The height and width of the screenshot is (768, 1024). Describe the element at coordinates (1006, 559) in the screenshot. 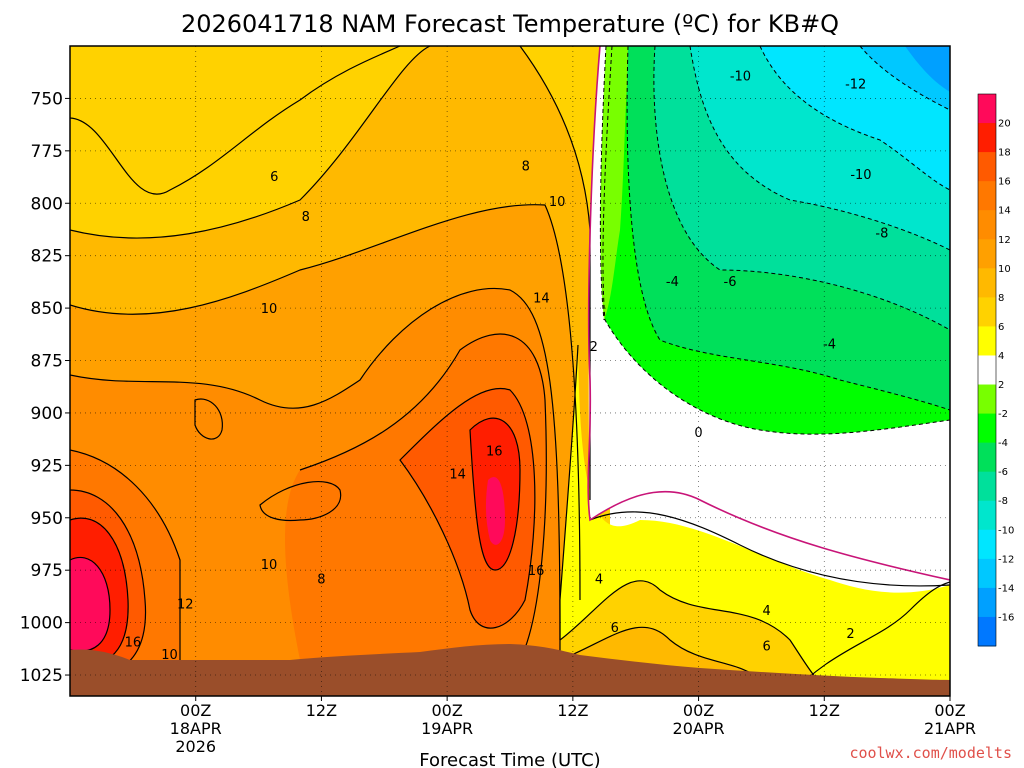

I see `colorbar-label: -12` at that location.